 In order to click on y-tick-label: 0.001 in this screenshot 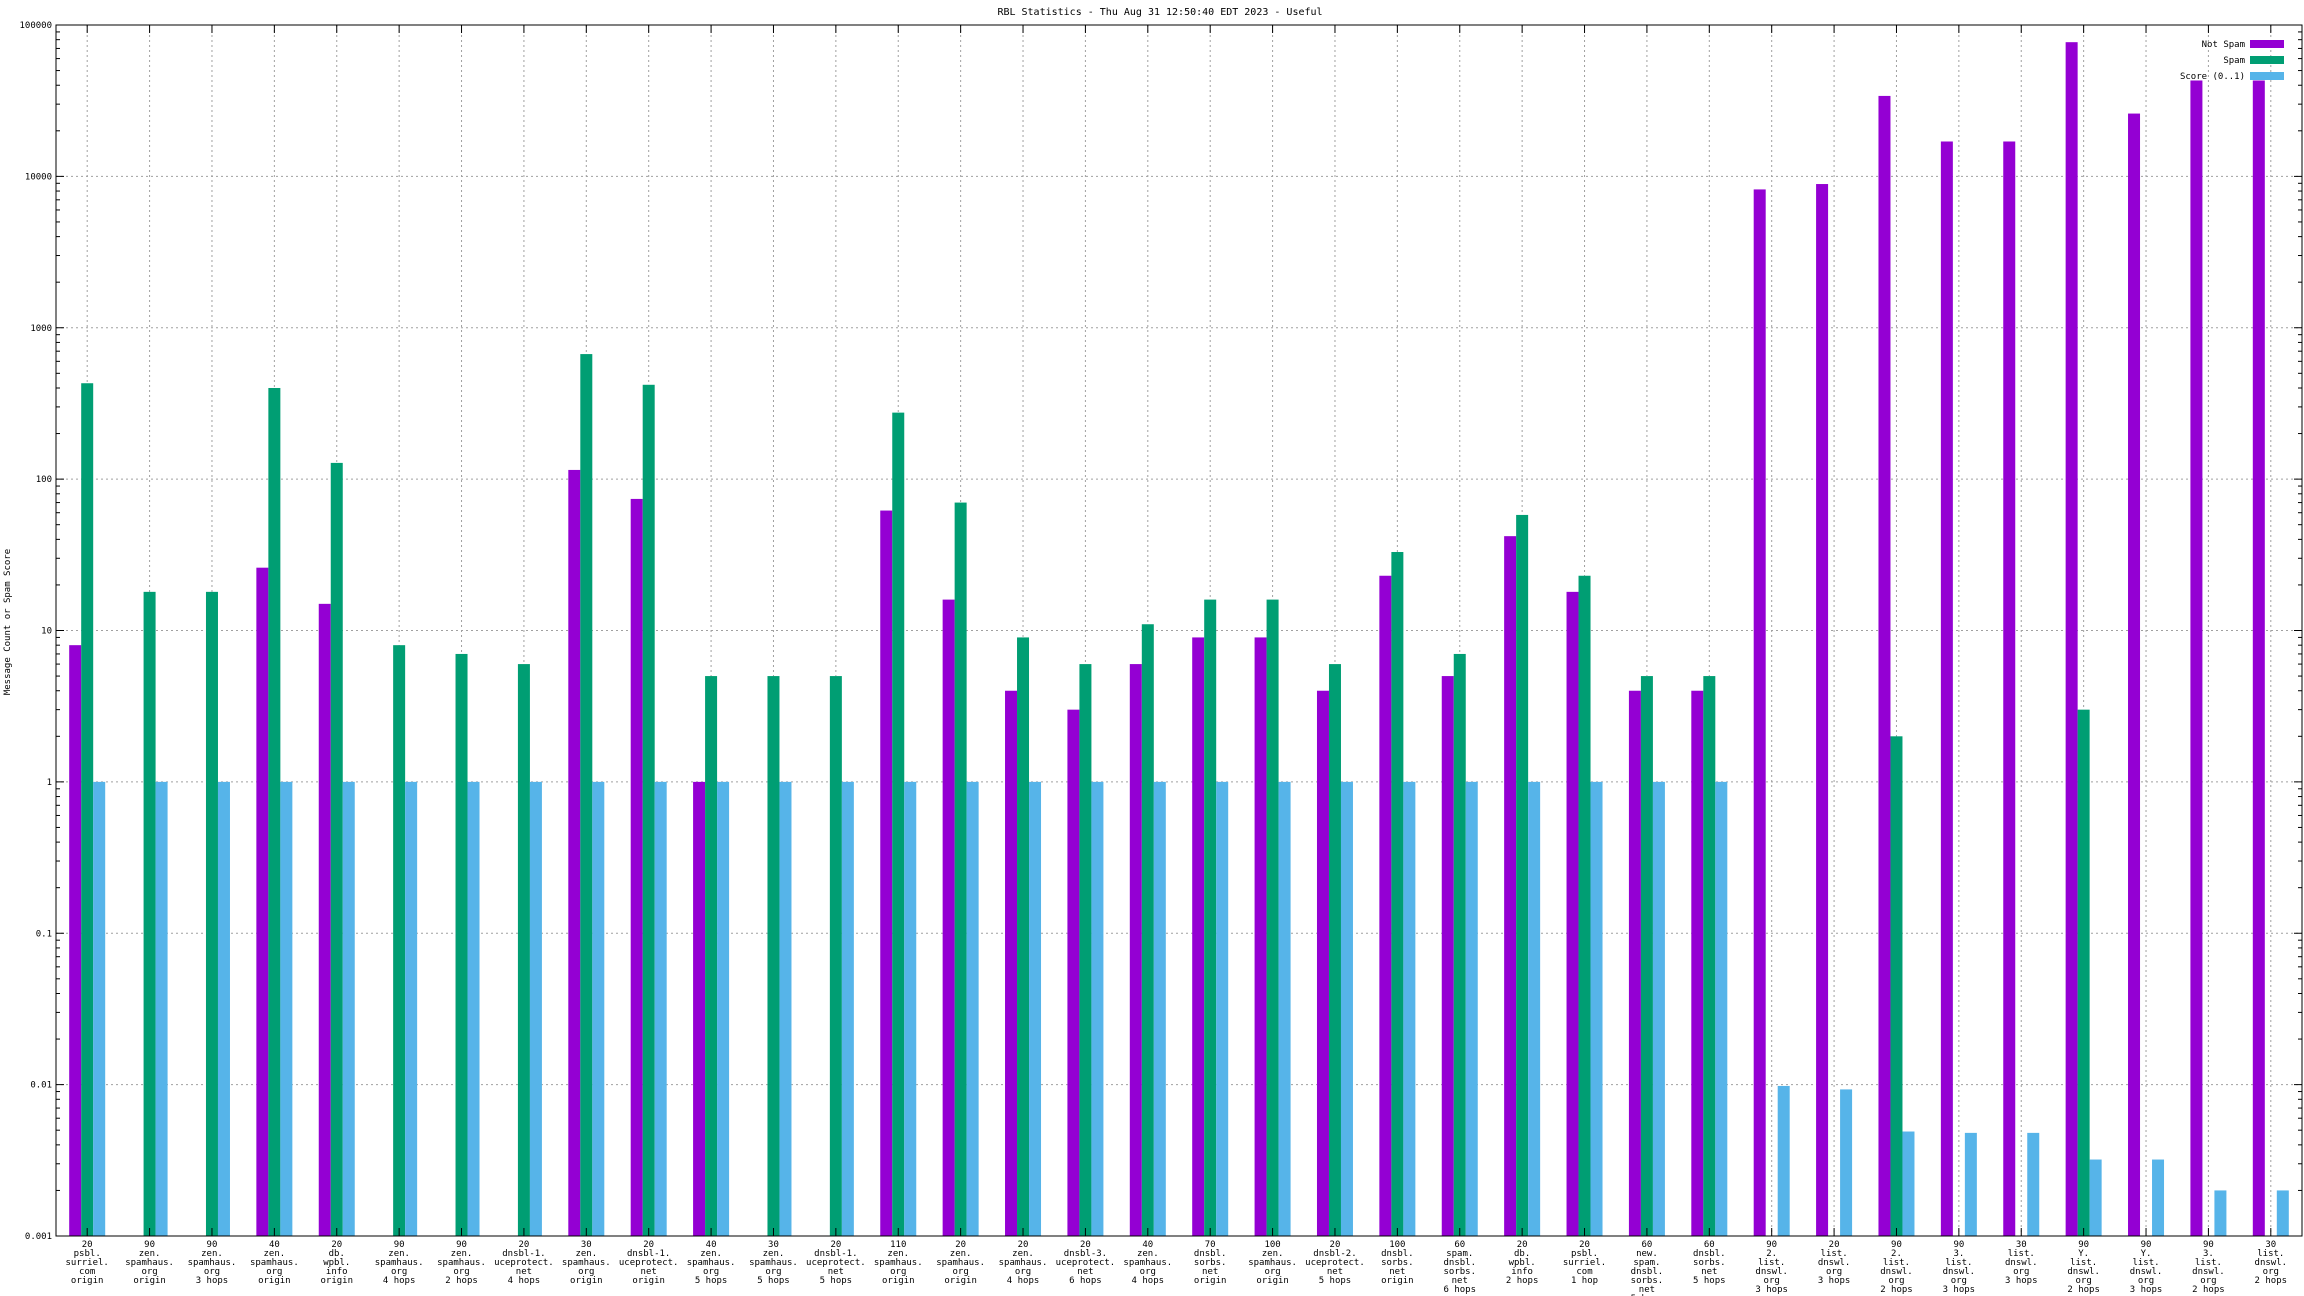, I will do `click(38, 1237)`.